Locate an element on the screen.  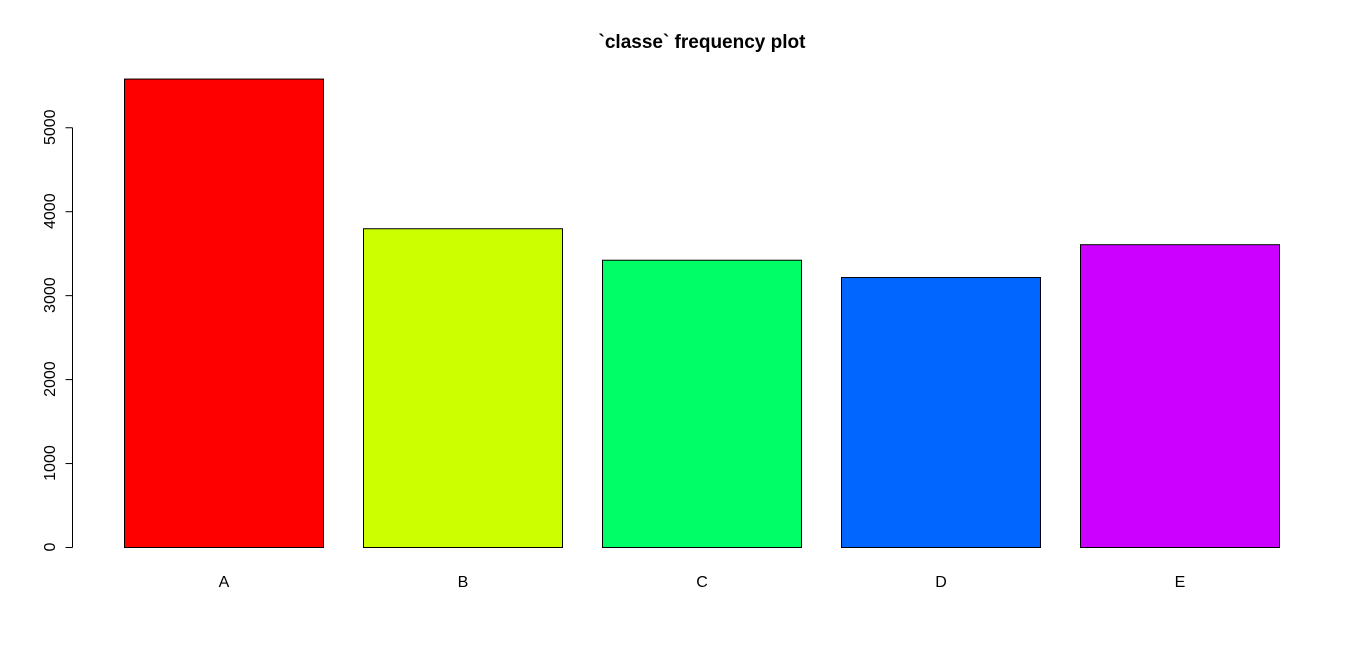
x-tick-label-d: D is located at coordinates (941, 582).